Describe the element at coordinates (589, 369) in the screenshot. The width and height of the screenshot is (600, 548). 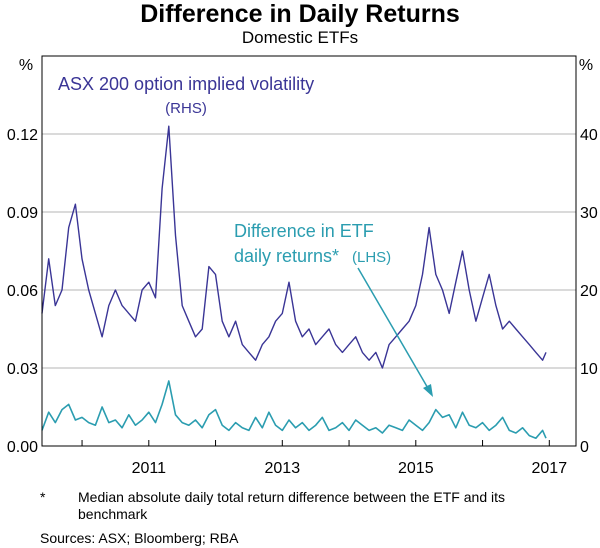
I see `right-tick-label: 10` at that location.